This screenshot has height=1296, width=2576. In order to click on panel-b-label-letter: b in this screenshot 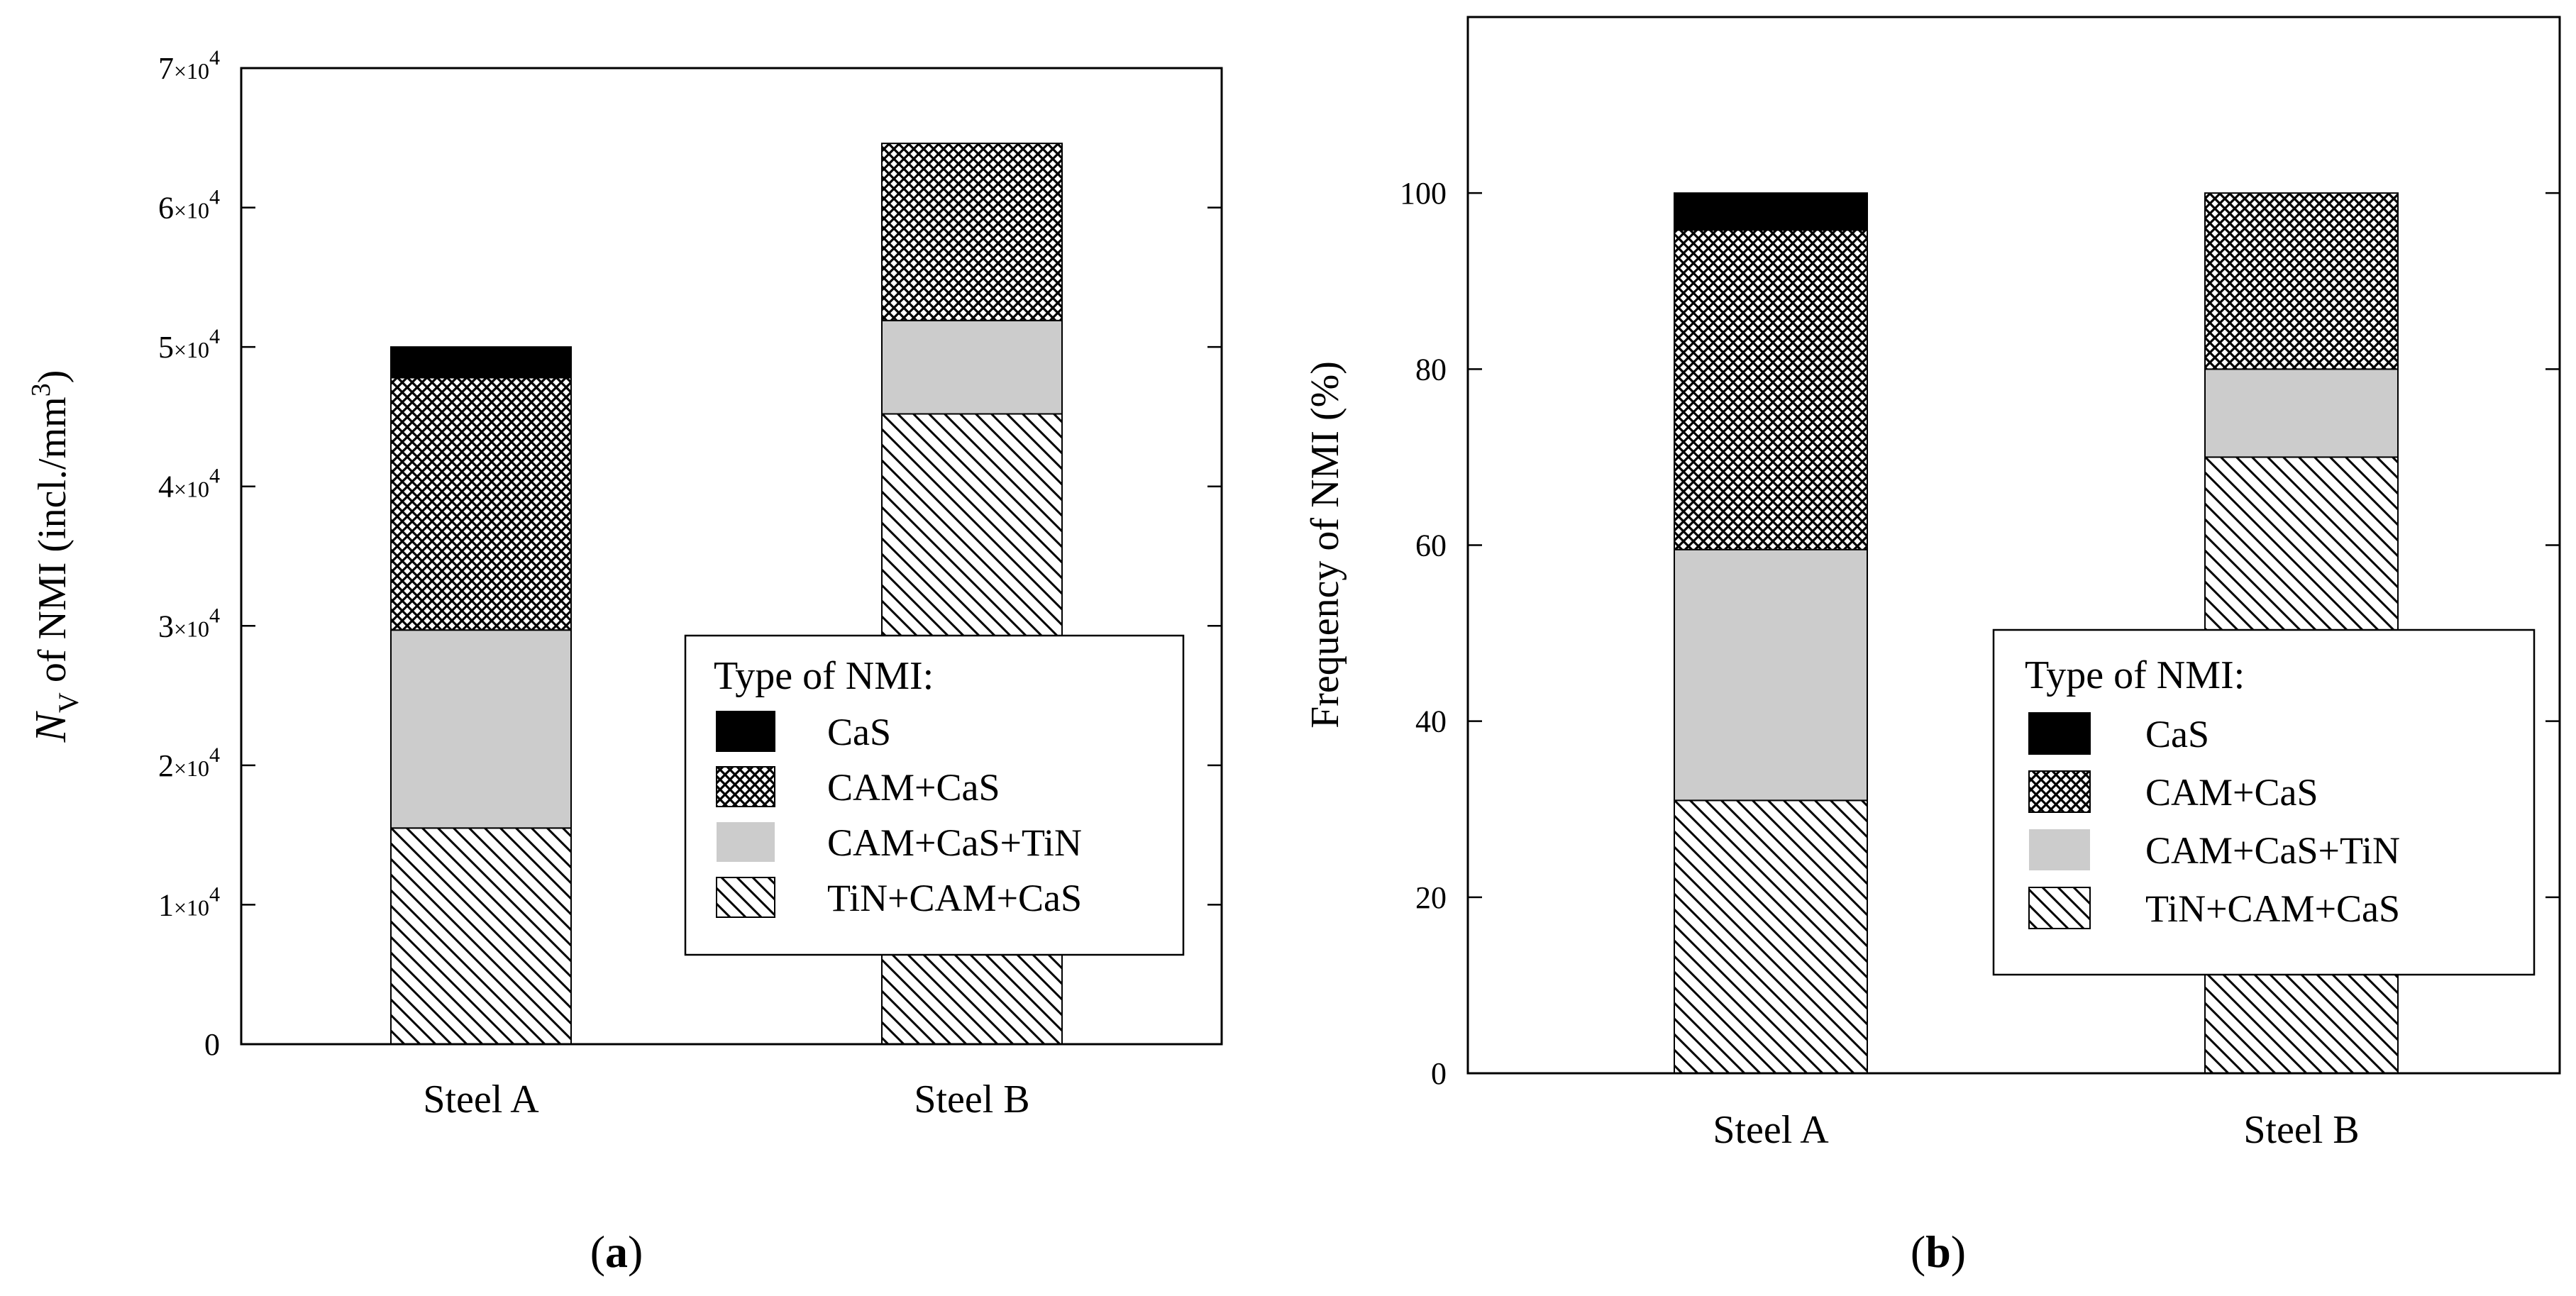, I will do `click(1938, 1252)`.